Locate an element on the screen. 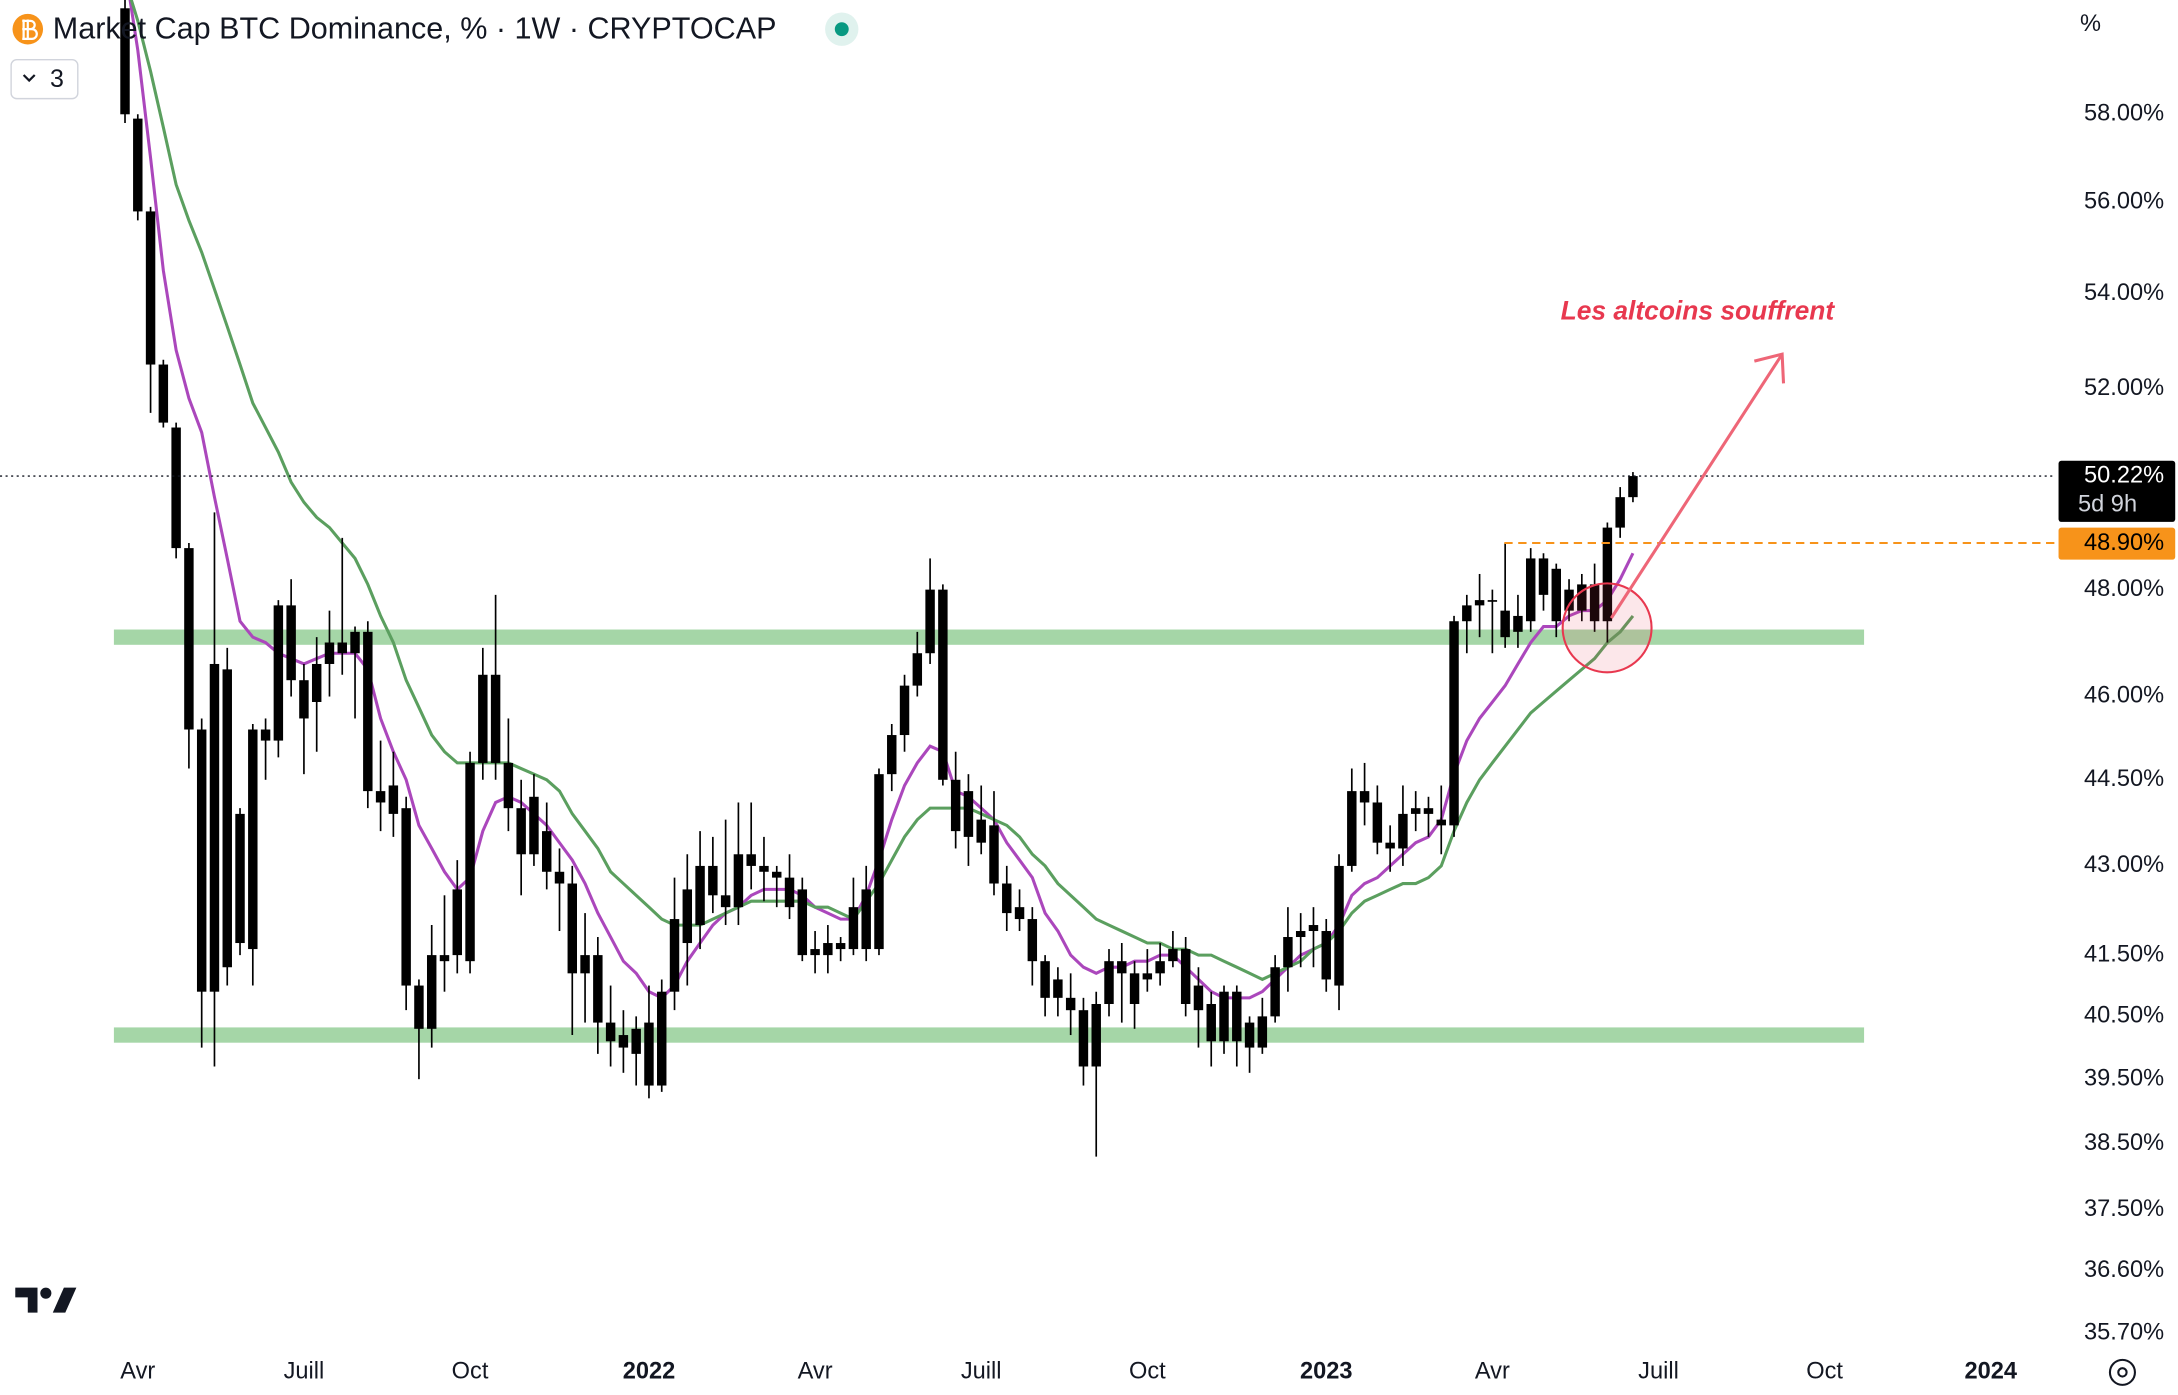 This screenshot has height=1395, width=2178. level-box is located at coordinates (2117, 543).